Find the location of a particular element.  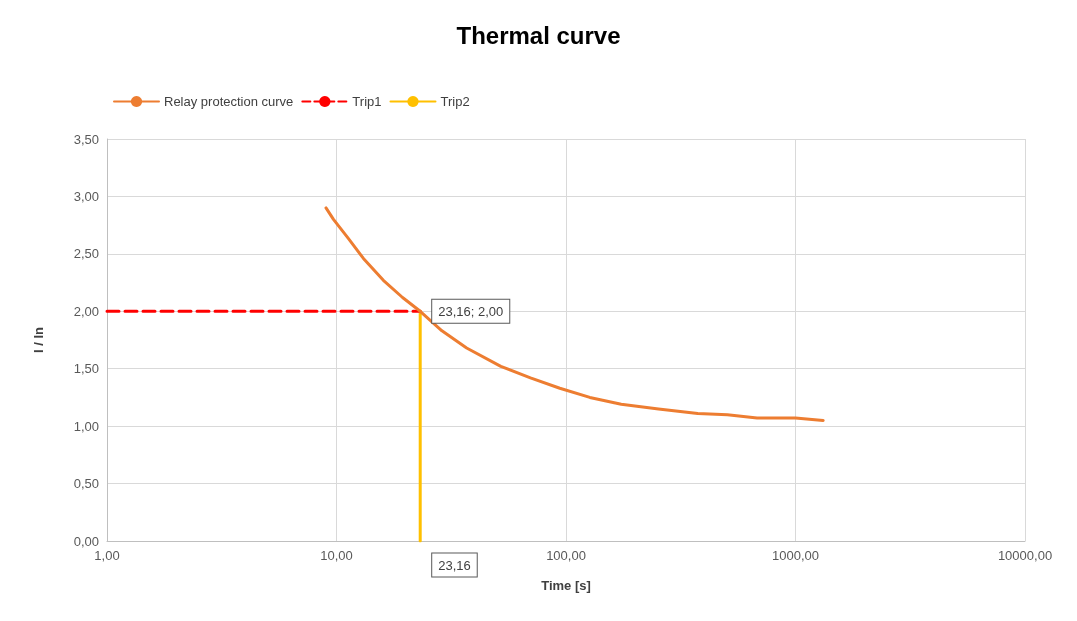

x-tick-label: 10,00 is located at coordinates (336, 555).